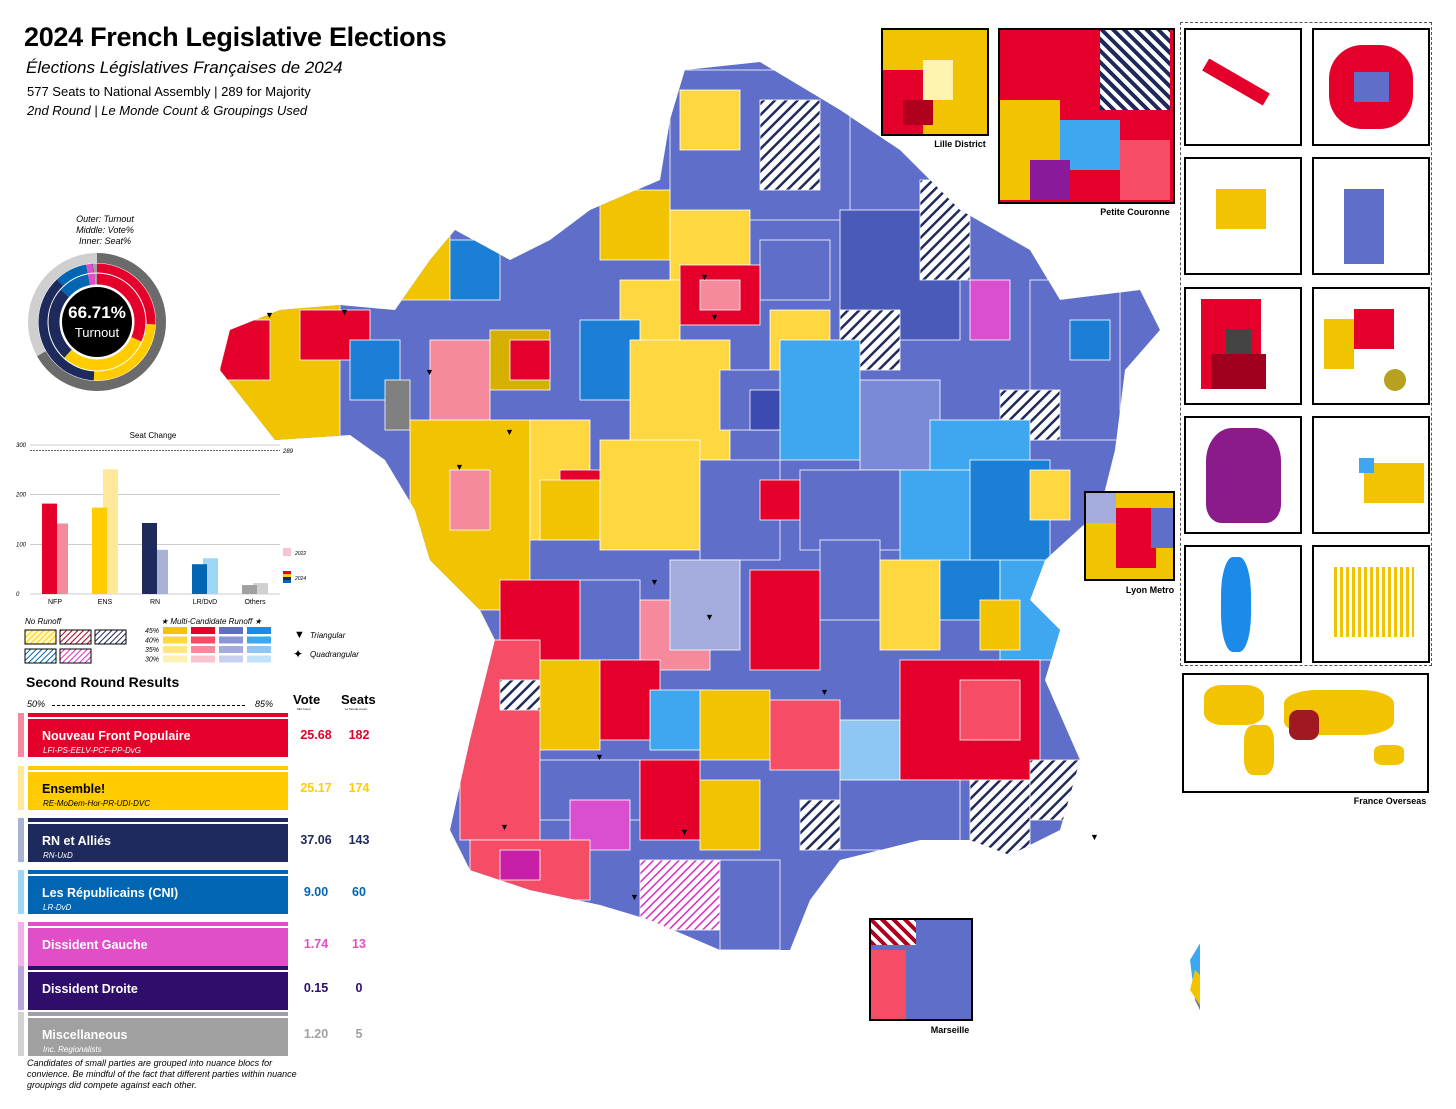 Image resolution: width=1456 pixels, height=1109 pixels. I want to click on party-name: Dissident Droite, so click(90, 989).